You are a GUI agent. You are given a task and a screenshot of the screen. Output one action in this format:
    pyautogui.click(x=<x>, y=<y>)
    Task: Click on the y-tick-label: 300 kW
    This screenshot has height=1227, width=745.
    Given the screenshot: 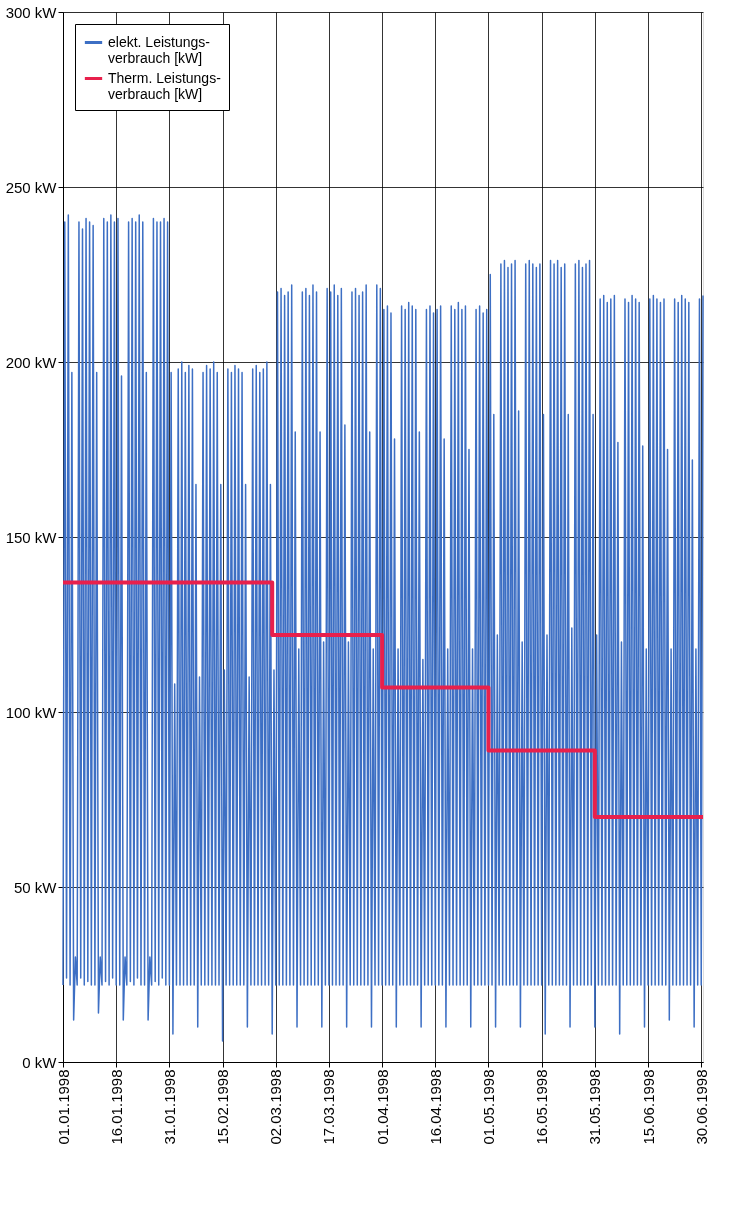 What is the action you would take?
    pyautogui.click(x=31, y=12)
    